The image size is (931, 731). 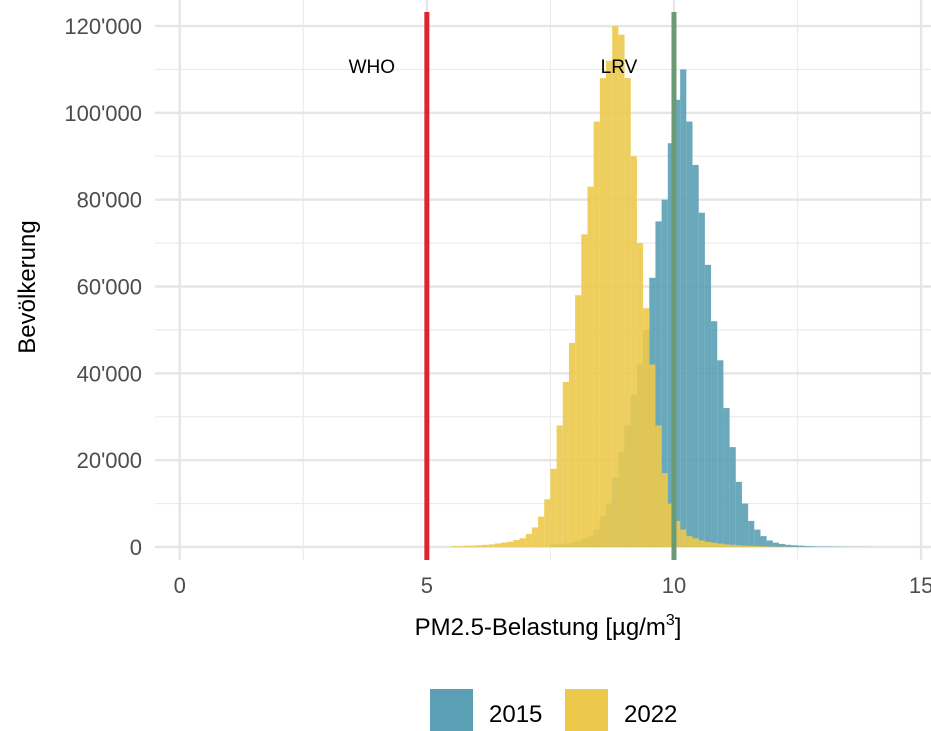 What do you see at coordinates (586, 710) in the screenshot?
I see `legend-swatch-2022` at bounding box center [586, 710].